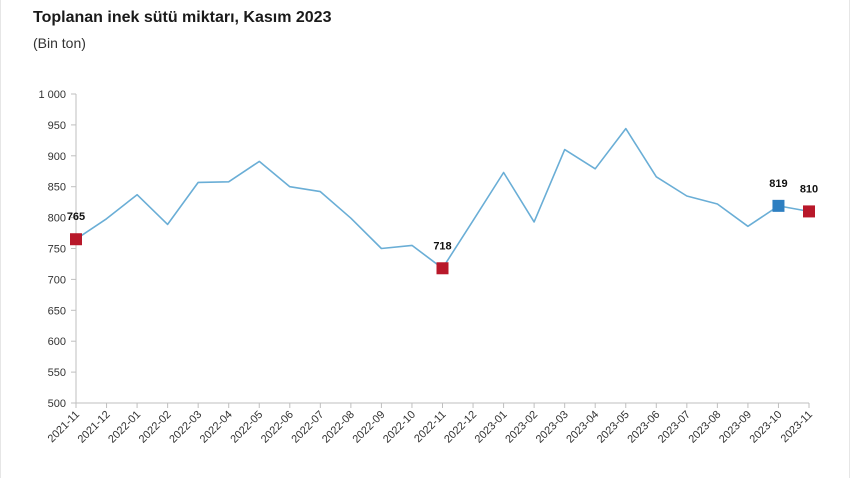  What do you see at coordinates (399, 427) in the screenshot?
I see `x-tick-label: 2022-10` at bounding box center [399, 427].